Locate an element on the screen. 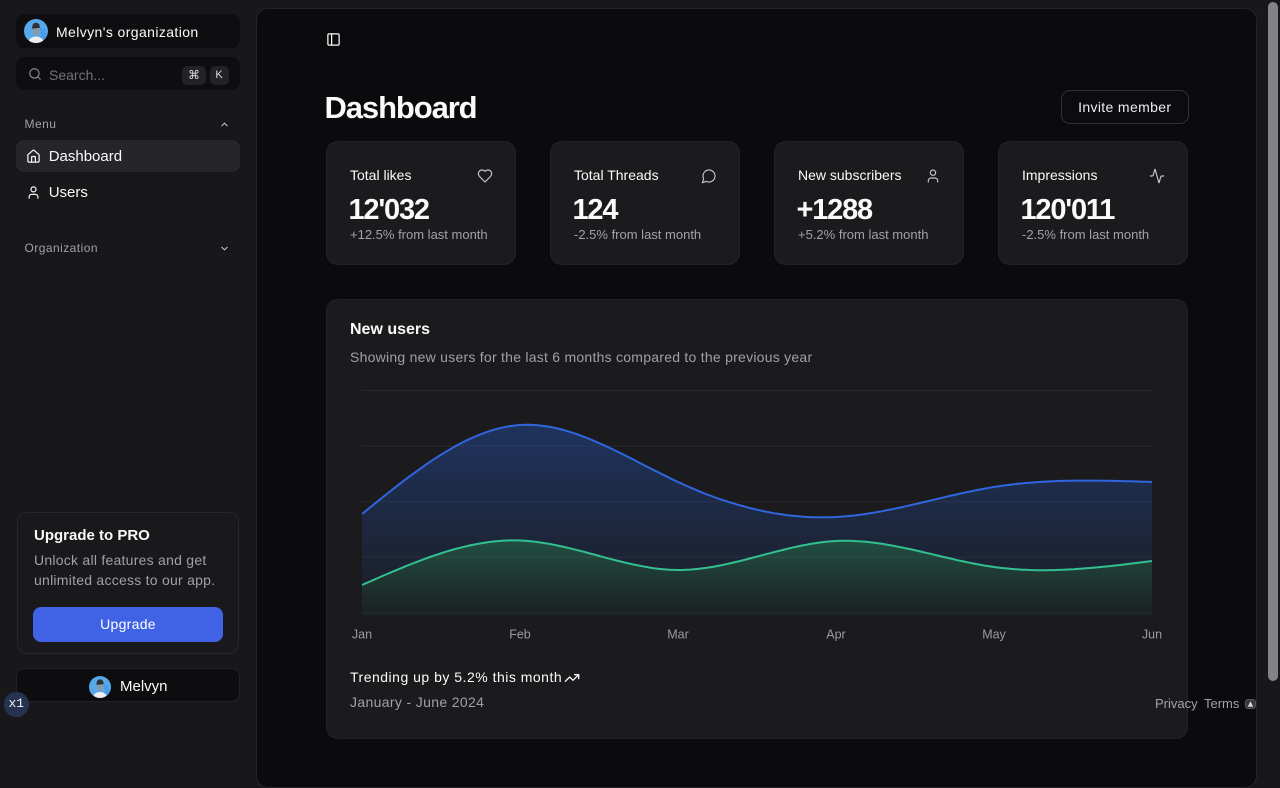 This screenshot has height=788, width=1280. svg-text: Mar is located at coordinates (678, 635).